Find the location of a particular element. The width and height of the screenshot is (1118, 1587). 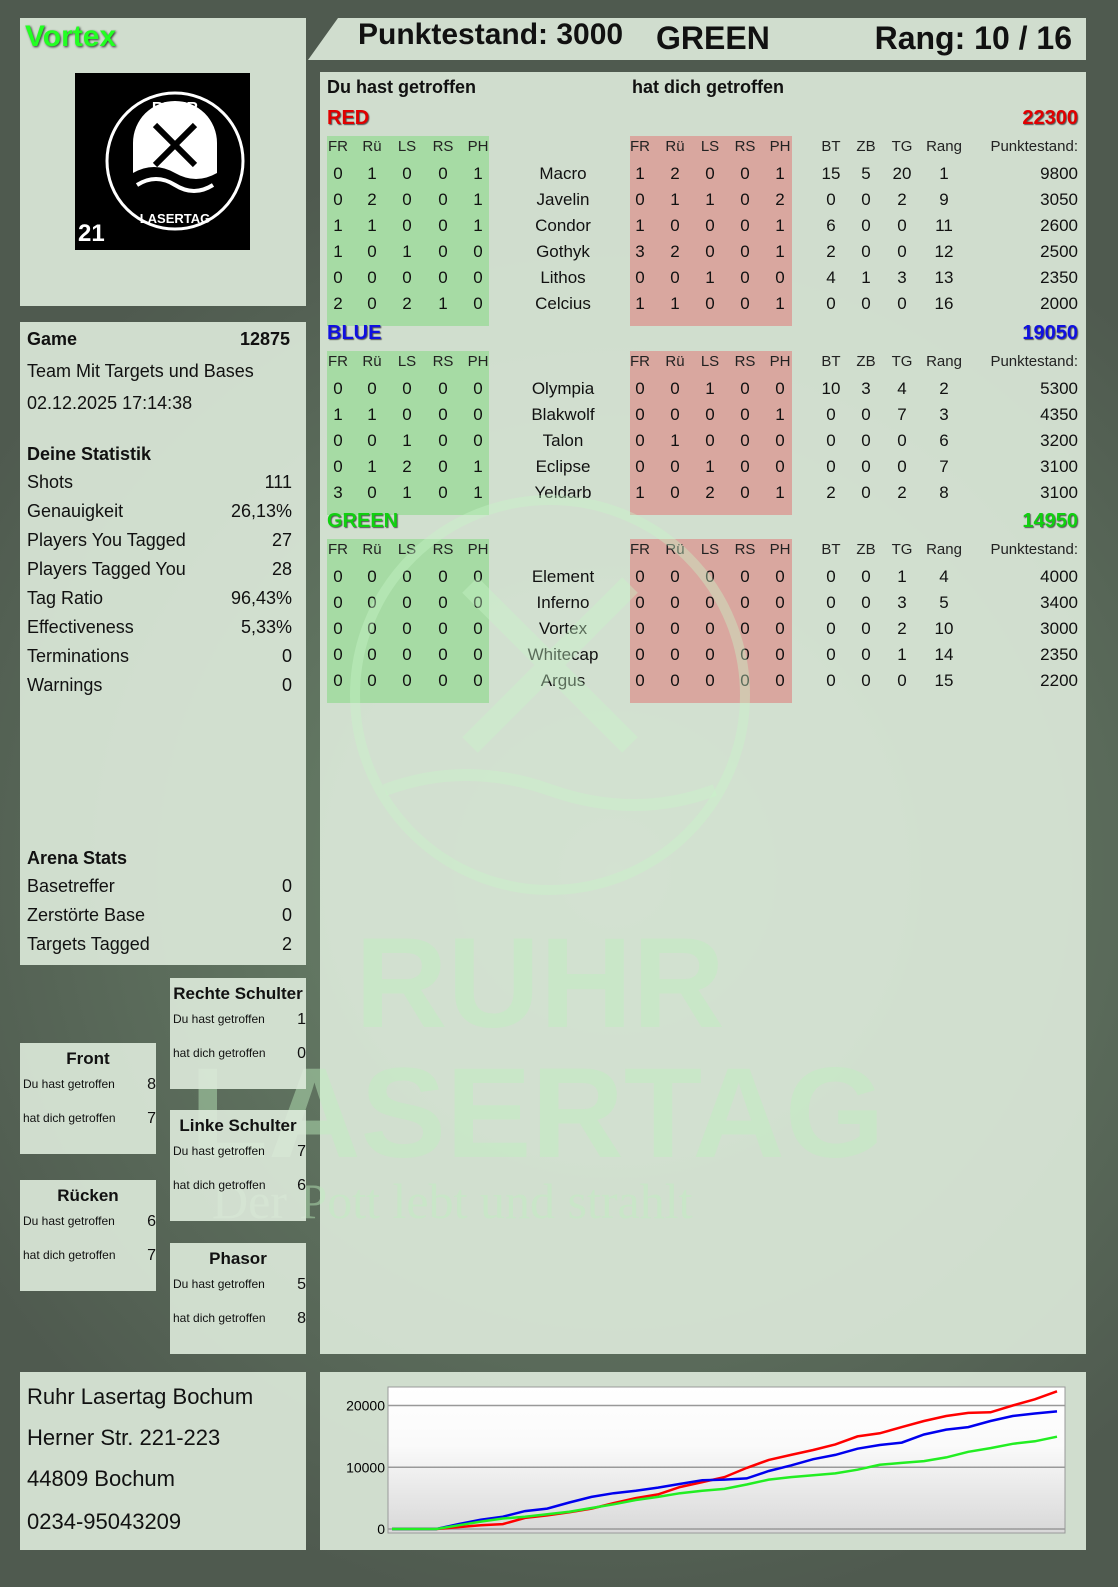

player-name: Whitecap is located at coordinates (563, 654).